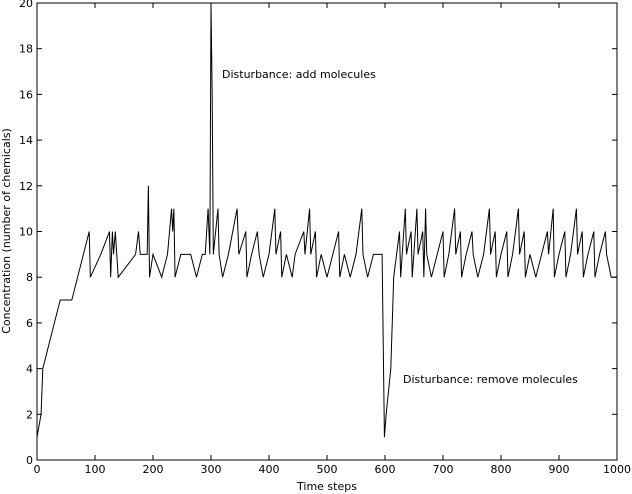 The height and width of the screenshot is (494, 632). What do you see at coordinates (6, 231) in the screenshot?
I see `y-axis-label: Concentration (number of chemicals)` at bounding box center [6, 231].